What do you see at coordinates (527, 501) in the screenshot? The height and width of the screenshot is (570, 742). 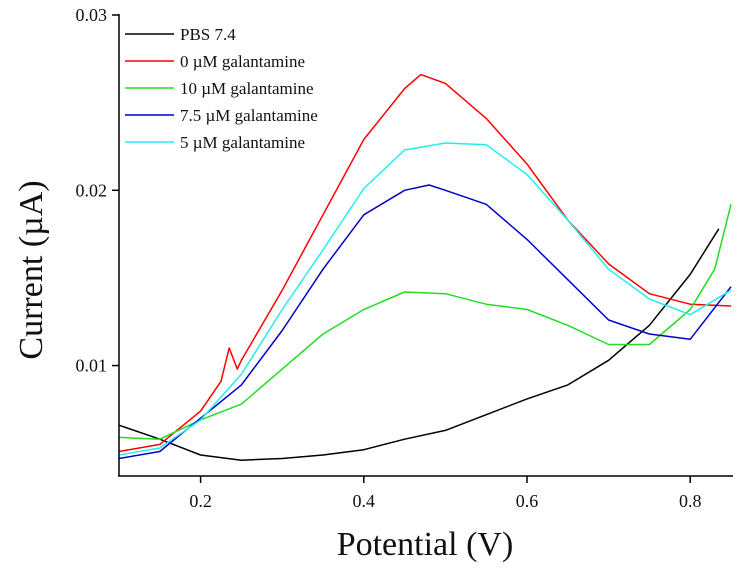 I see `x-tick-label: 0.6` at bounding box center [527, 501].